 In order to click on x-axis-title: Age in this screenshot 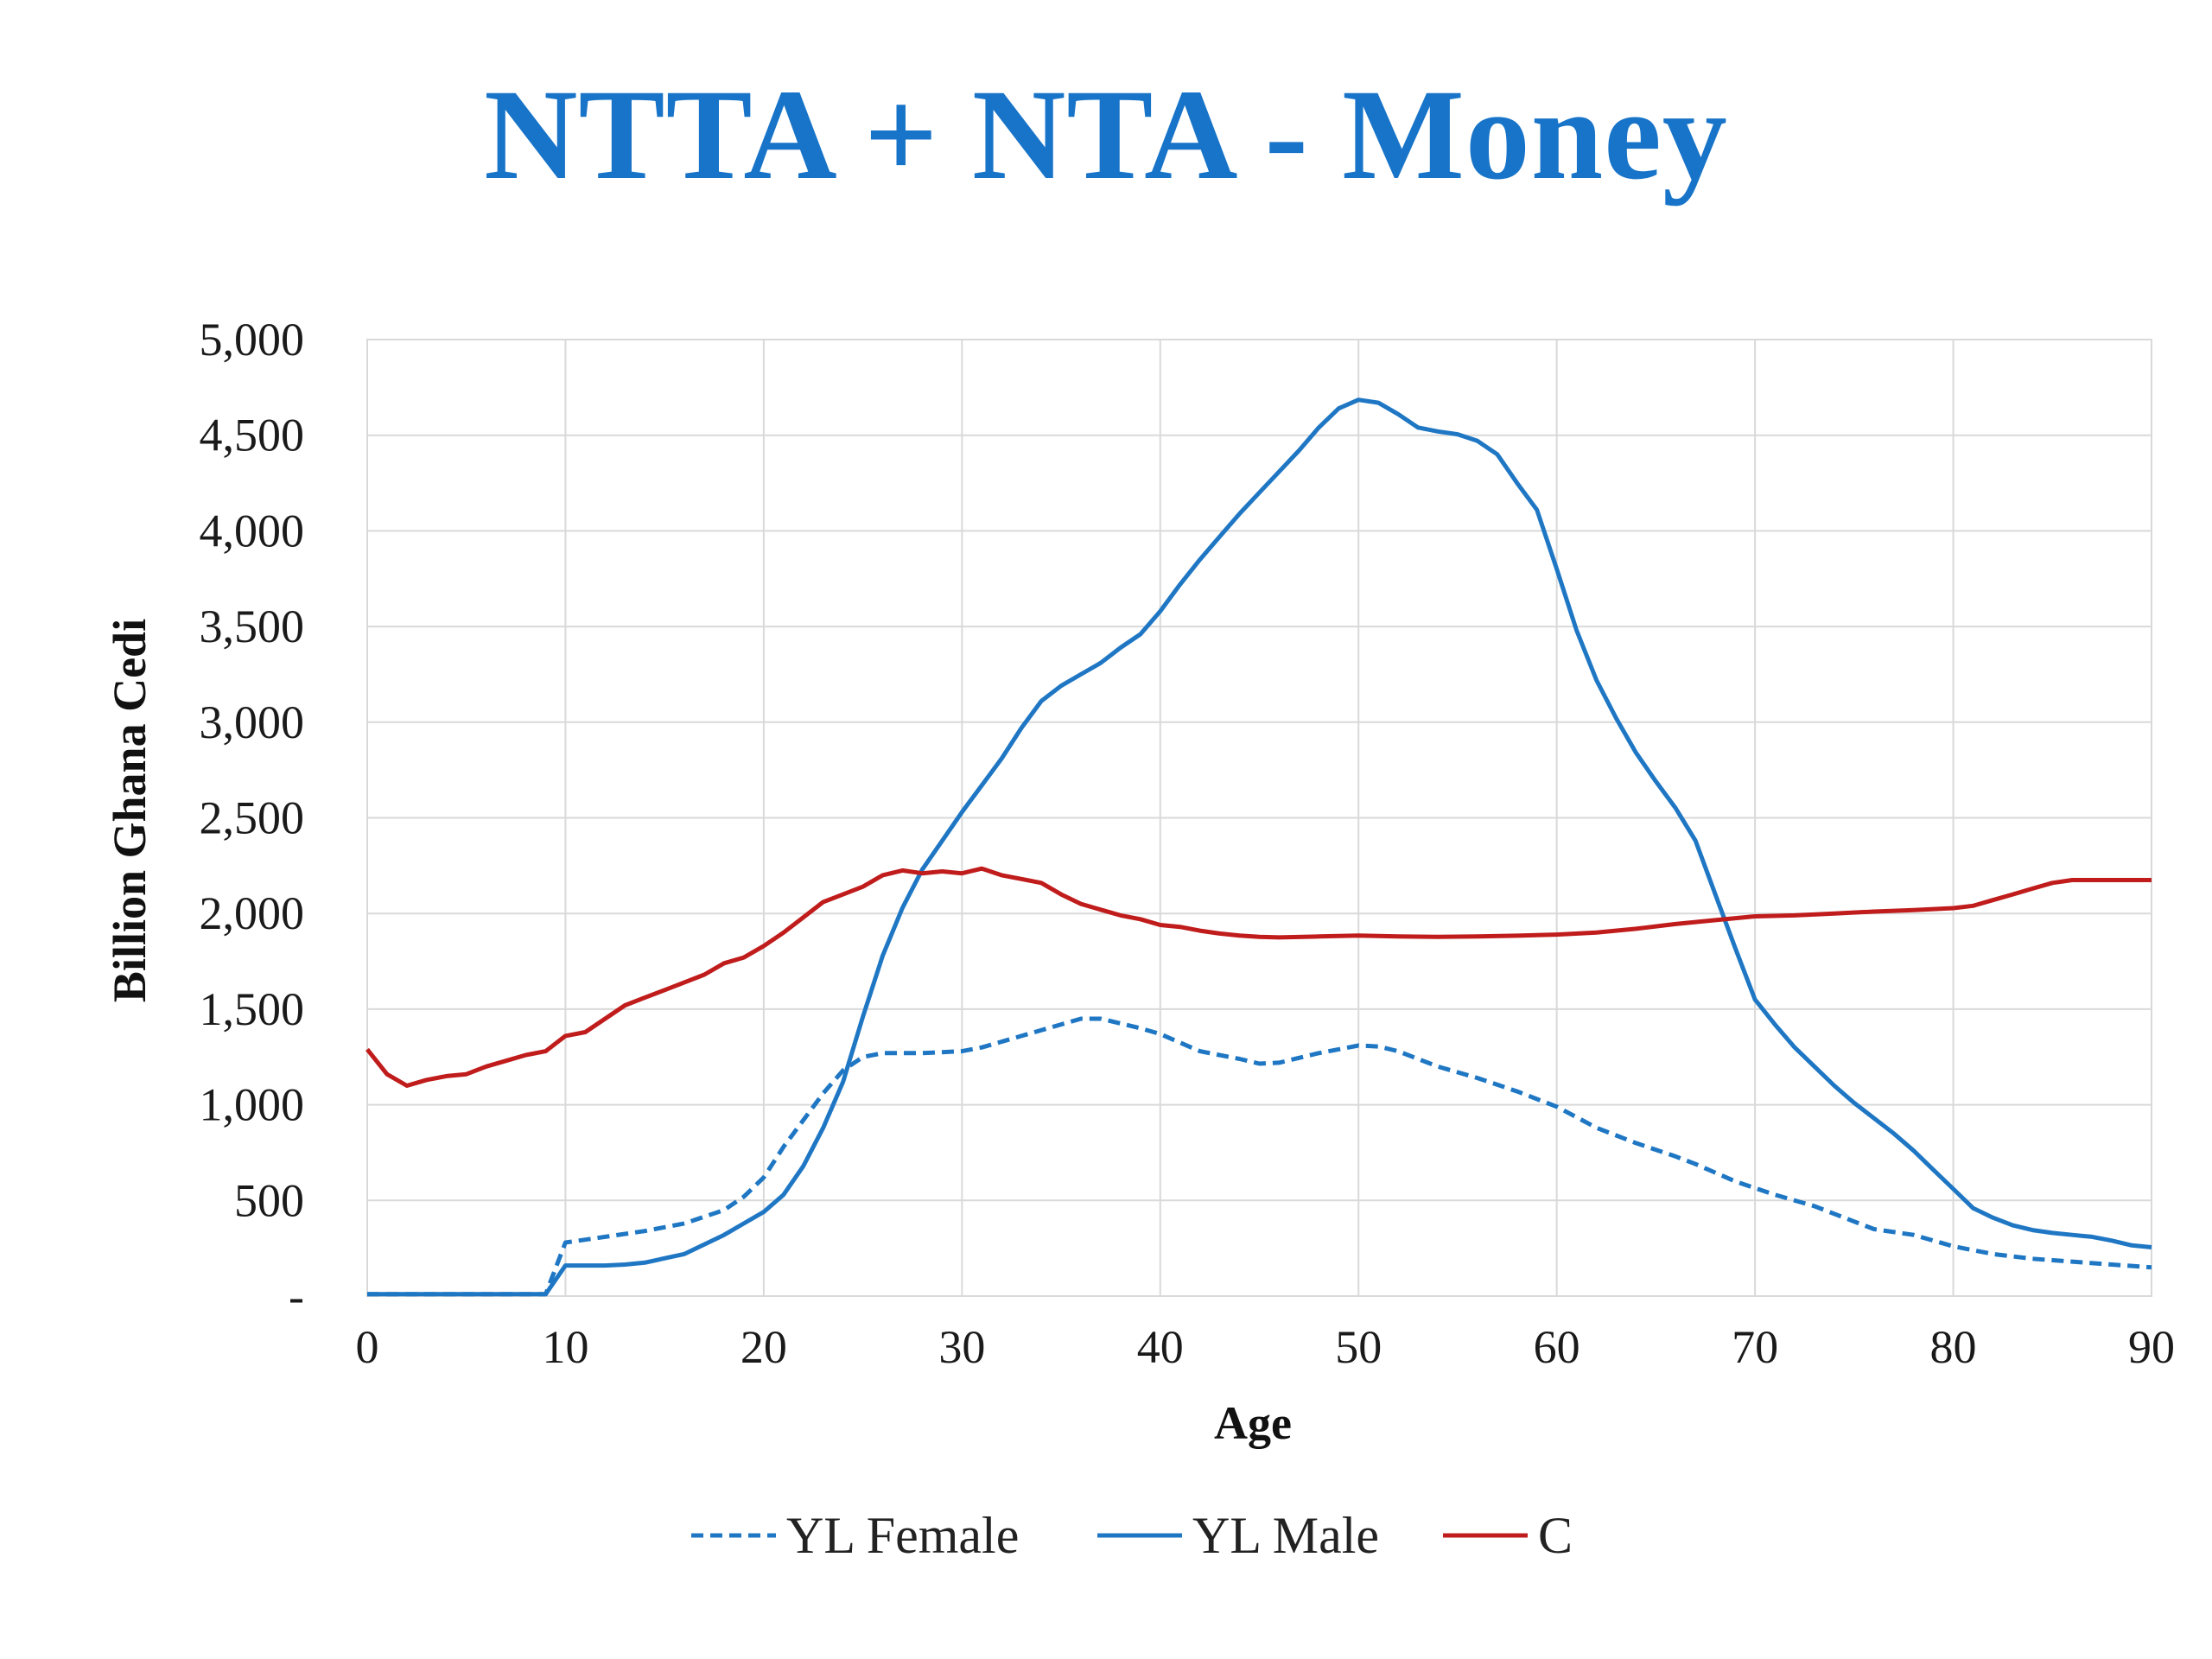, I will do `click(1253, 1423)`.